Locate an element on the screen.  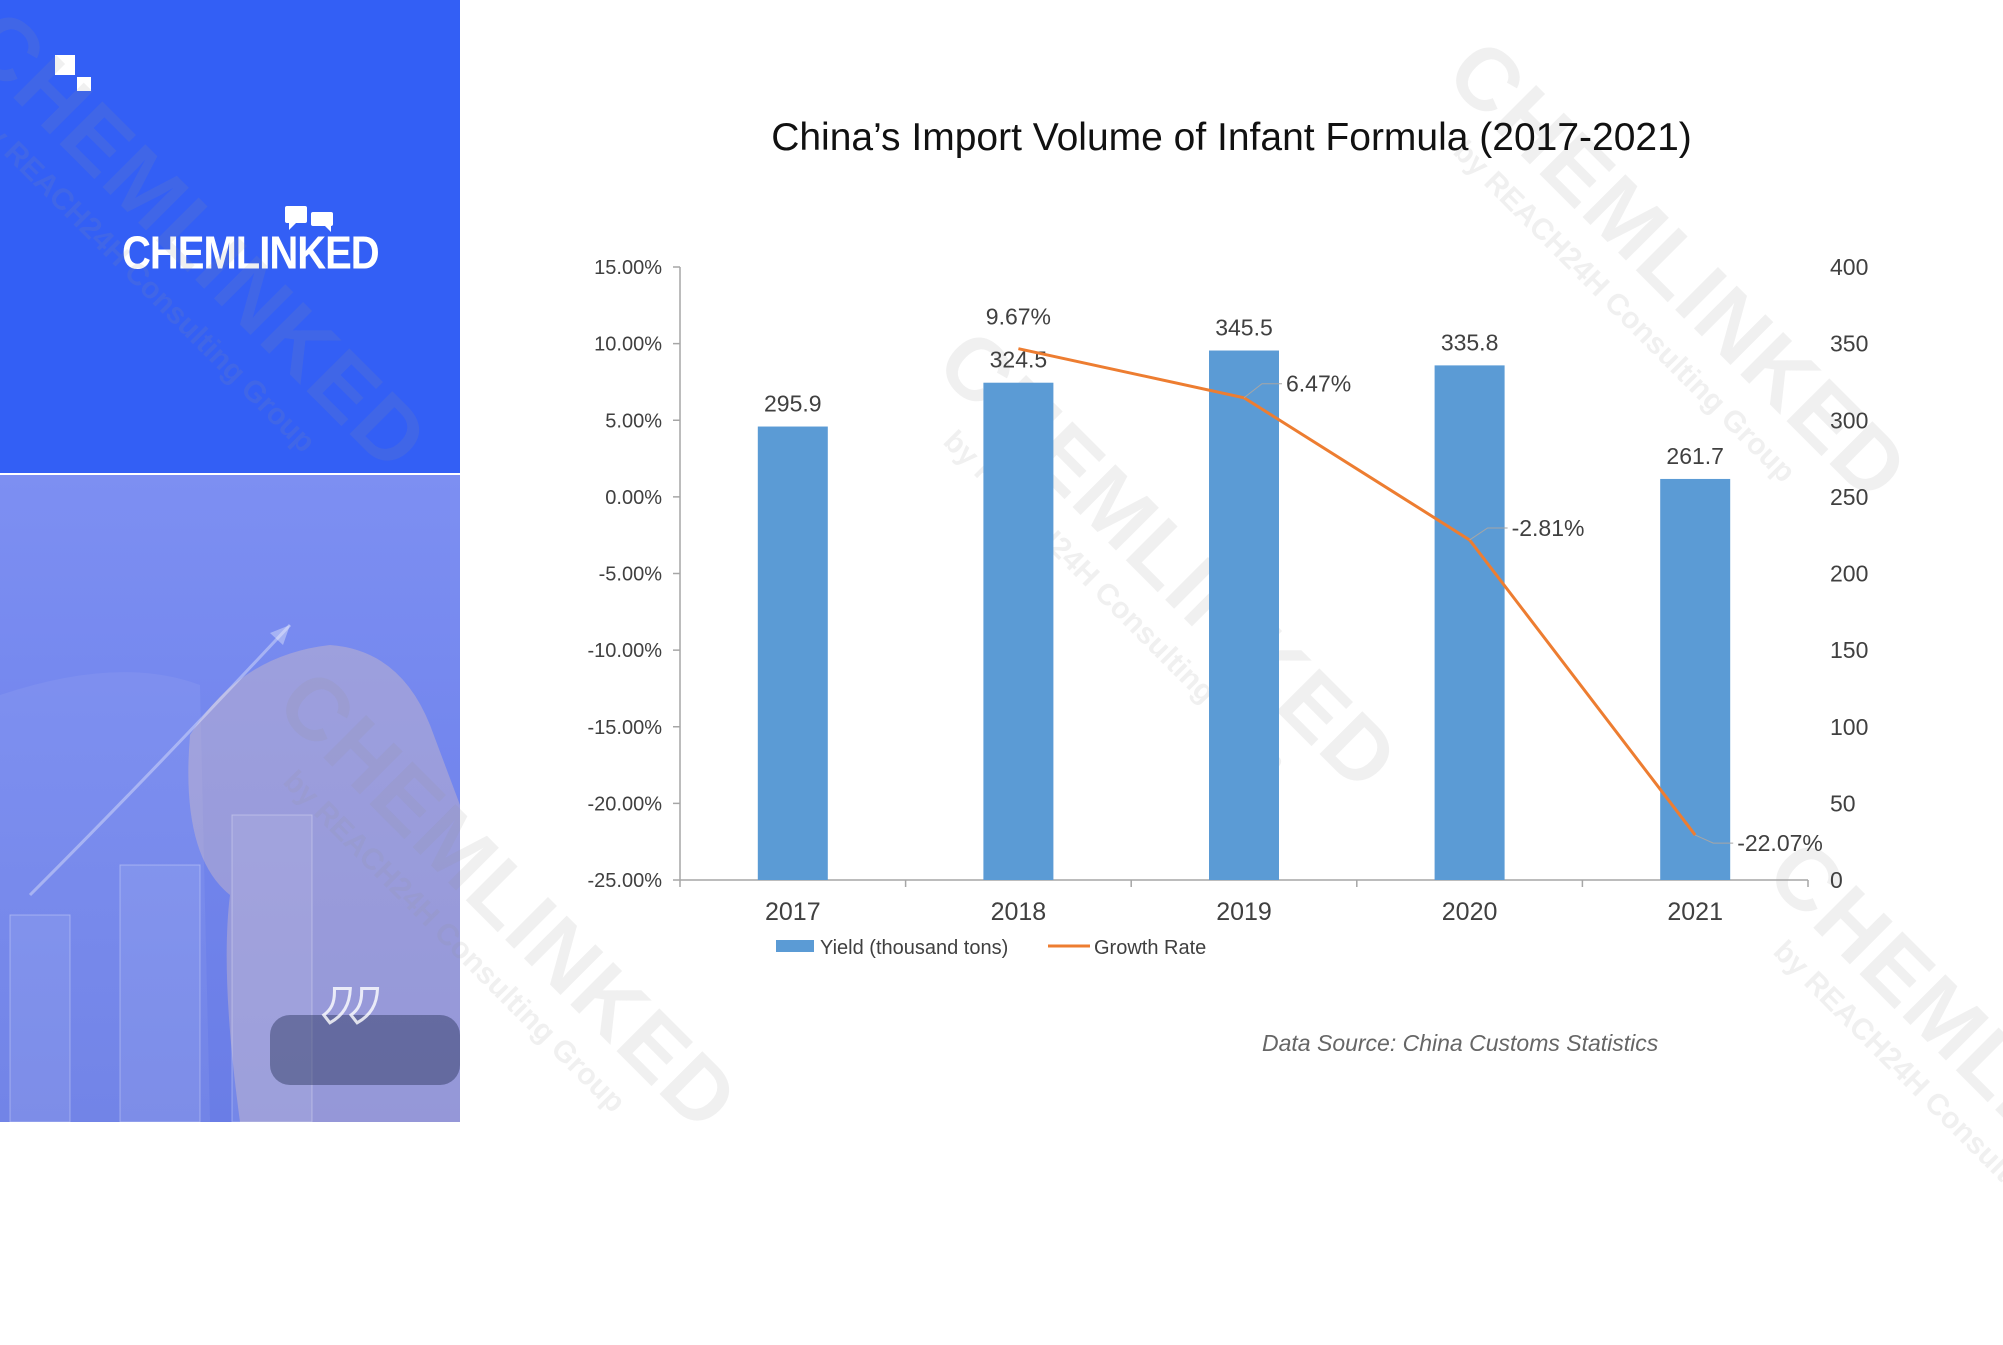
left-axis-tick-label: -25.00% is located at coordinates (625, 881).